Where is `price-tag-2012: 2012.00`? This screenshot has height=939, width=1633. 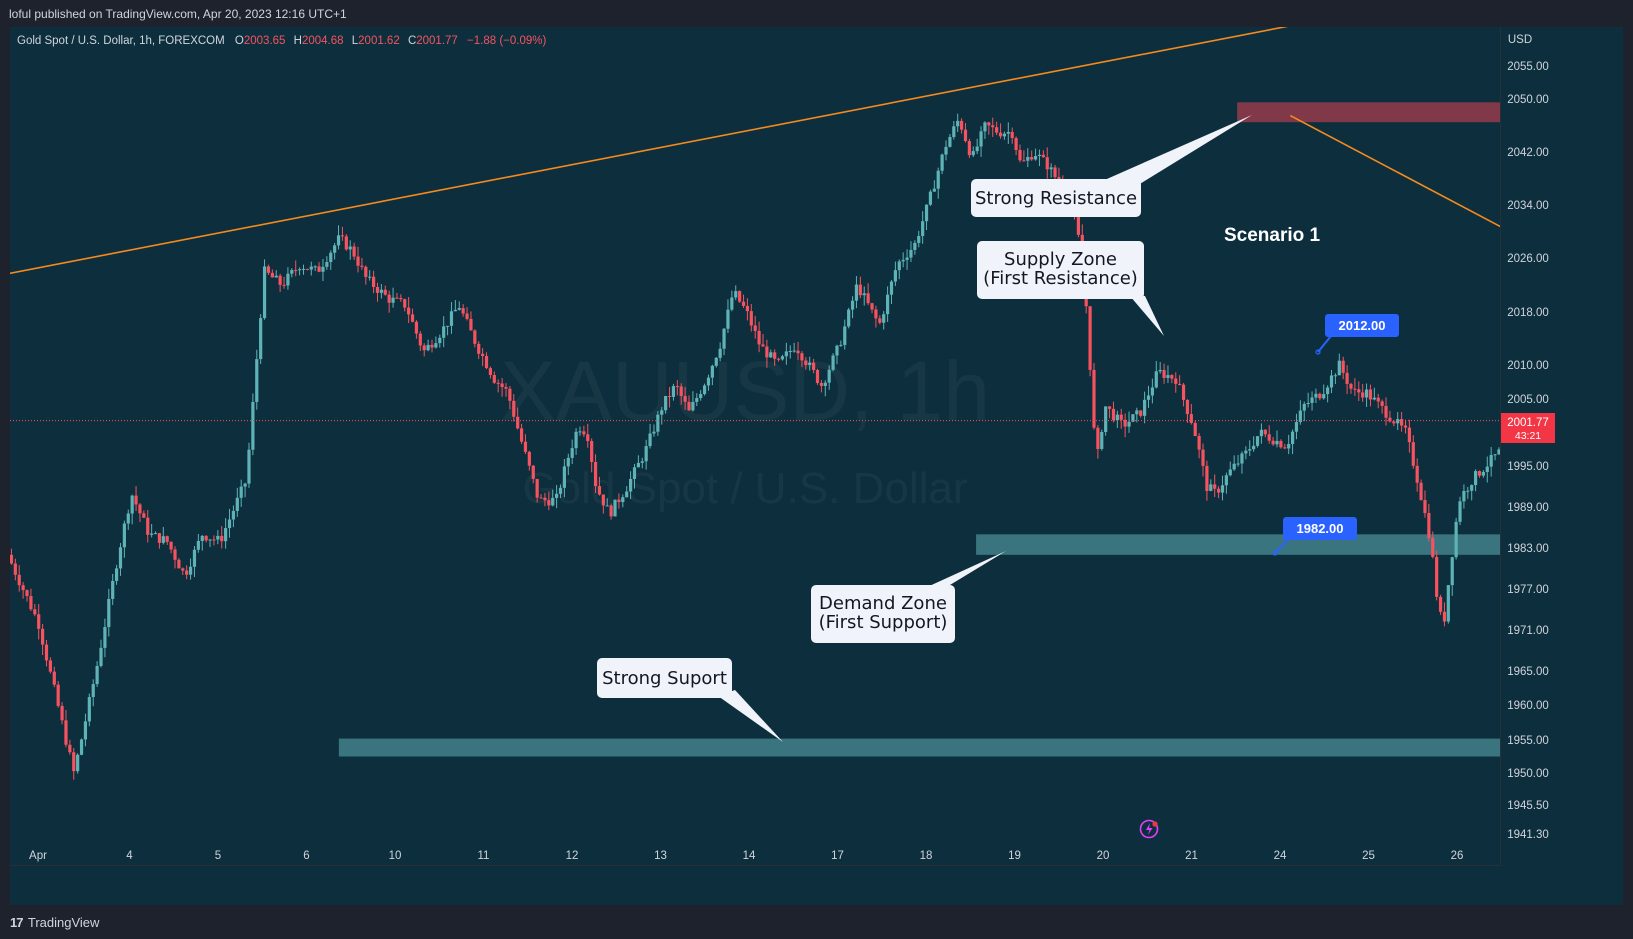
price-tag-2012: 2012.00 is located at coordinates (1357, 334).